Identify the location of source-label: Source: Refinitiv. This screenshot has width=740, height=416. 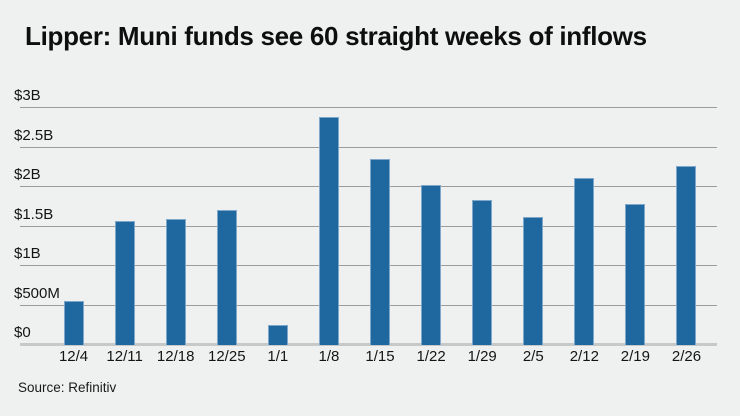
(67, 387).